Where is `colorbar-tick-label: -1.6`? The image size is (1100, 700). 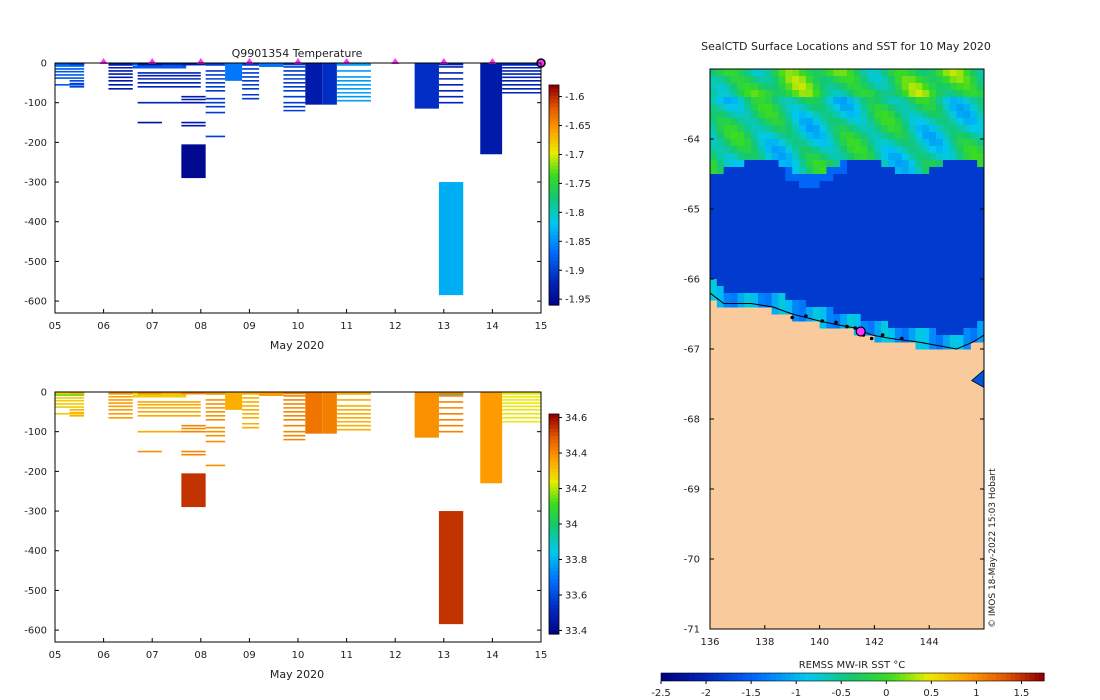 colorbar-tick-label: -1.6 is located at coordinates (575, 97).